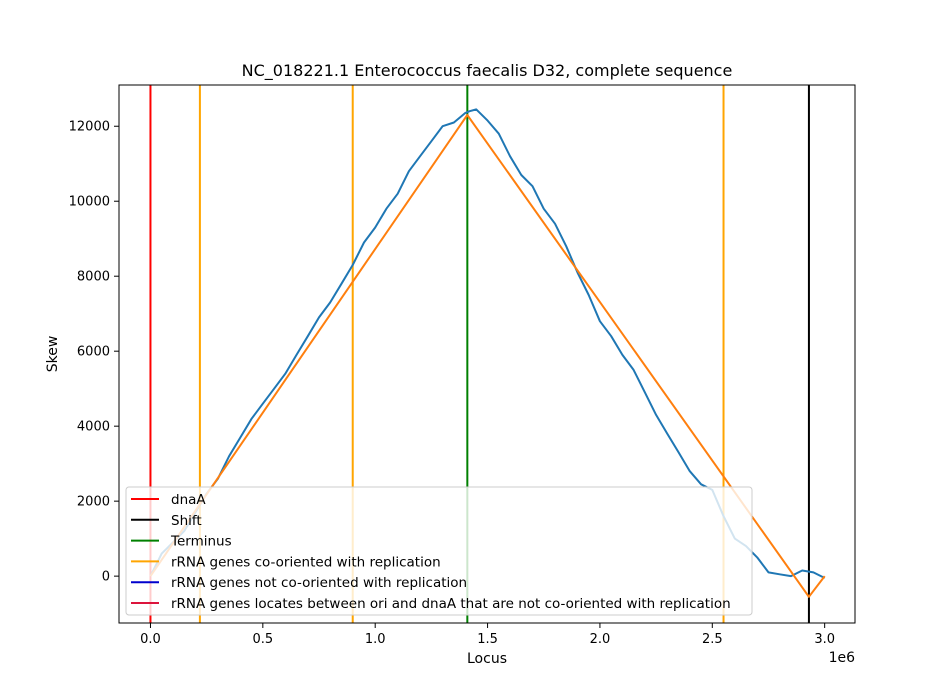 This screenshot has height=700, width=950. I want to click on legend-label: Shift, so click(186, 521).